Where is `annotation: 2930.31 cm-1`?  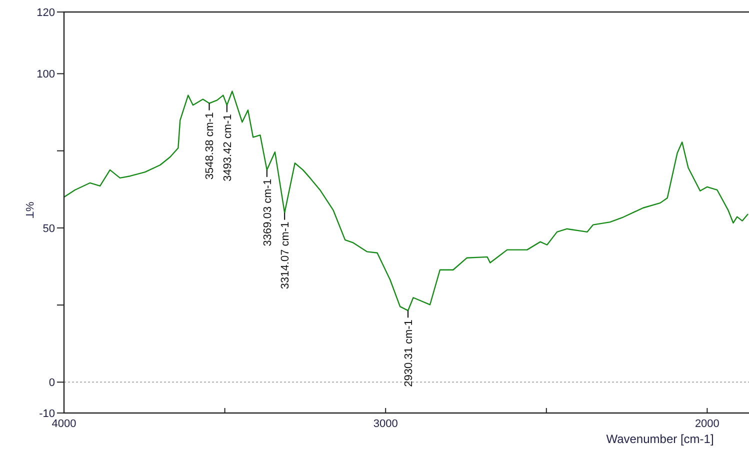
annotation: 2930.31 cm-1 is located at coordinates (409, 353).